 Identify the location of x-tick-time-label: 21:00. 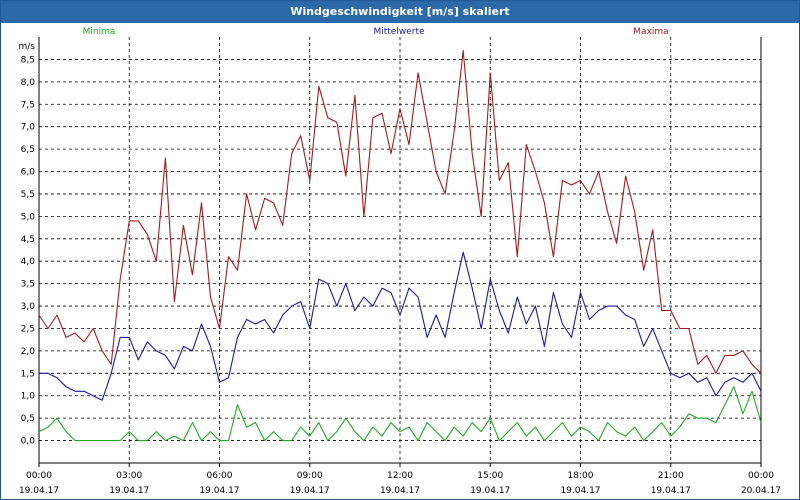
(671, 476).